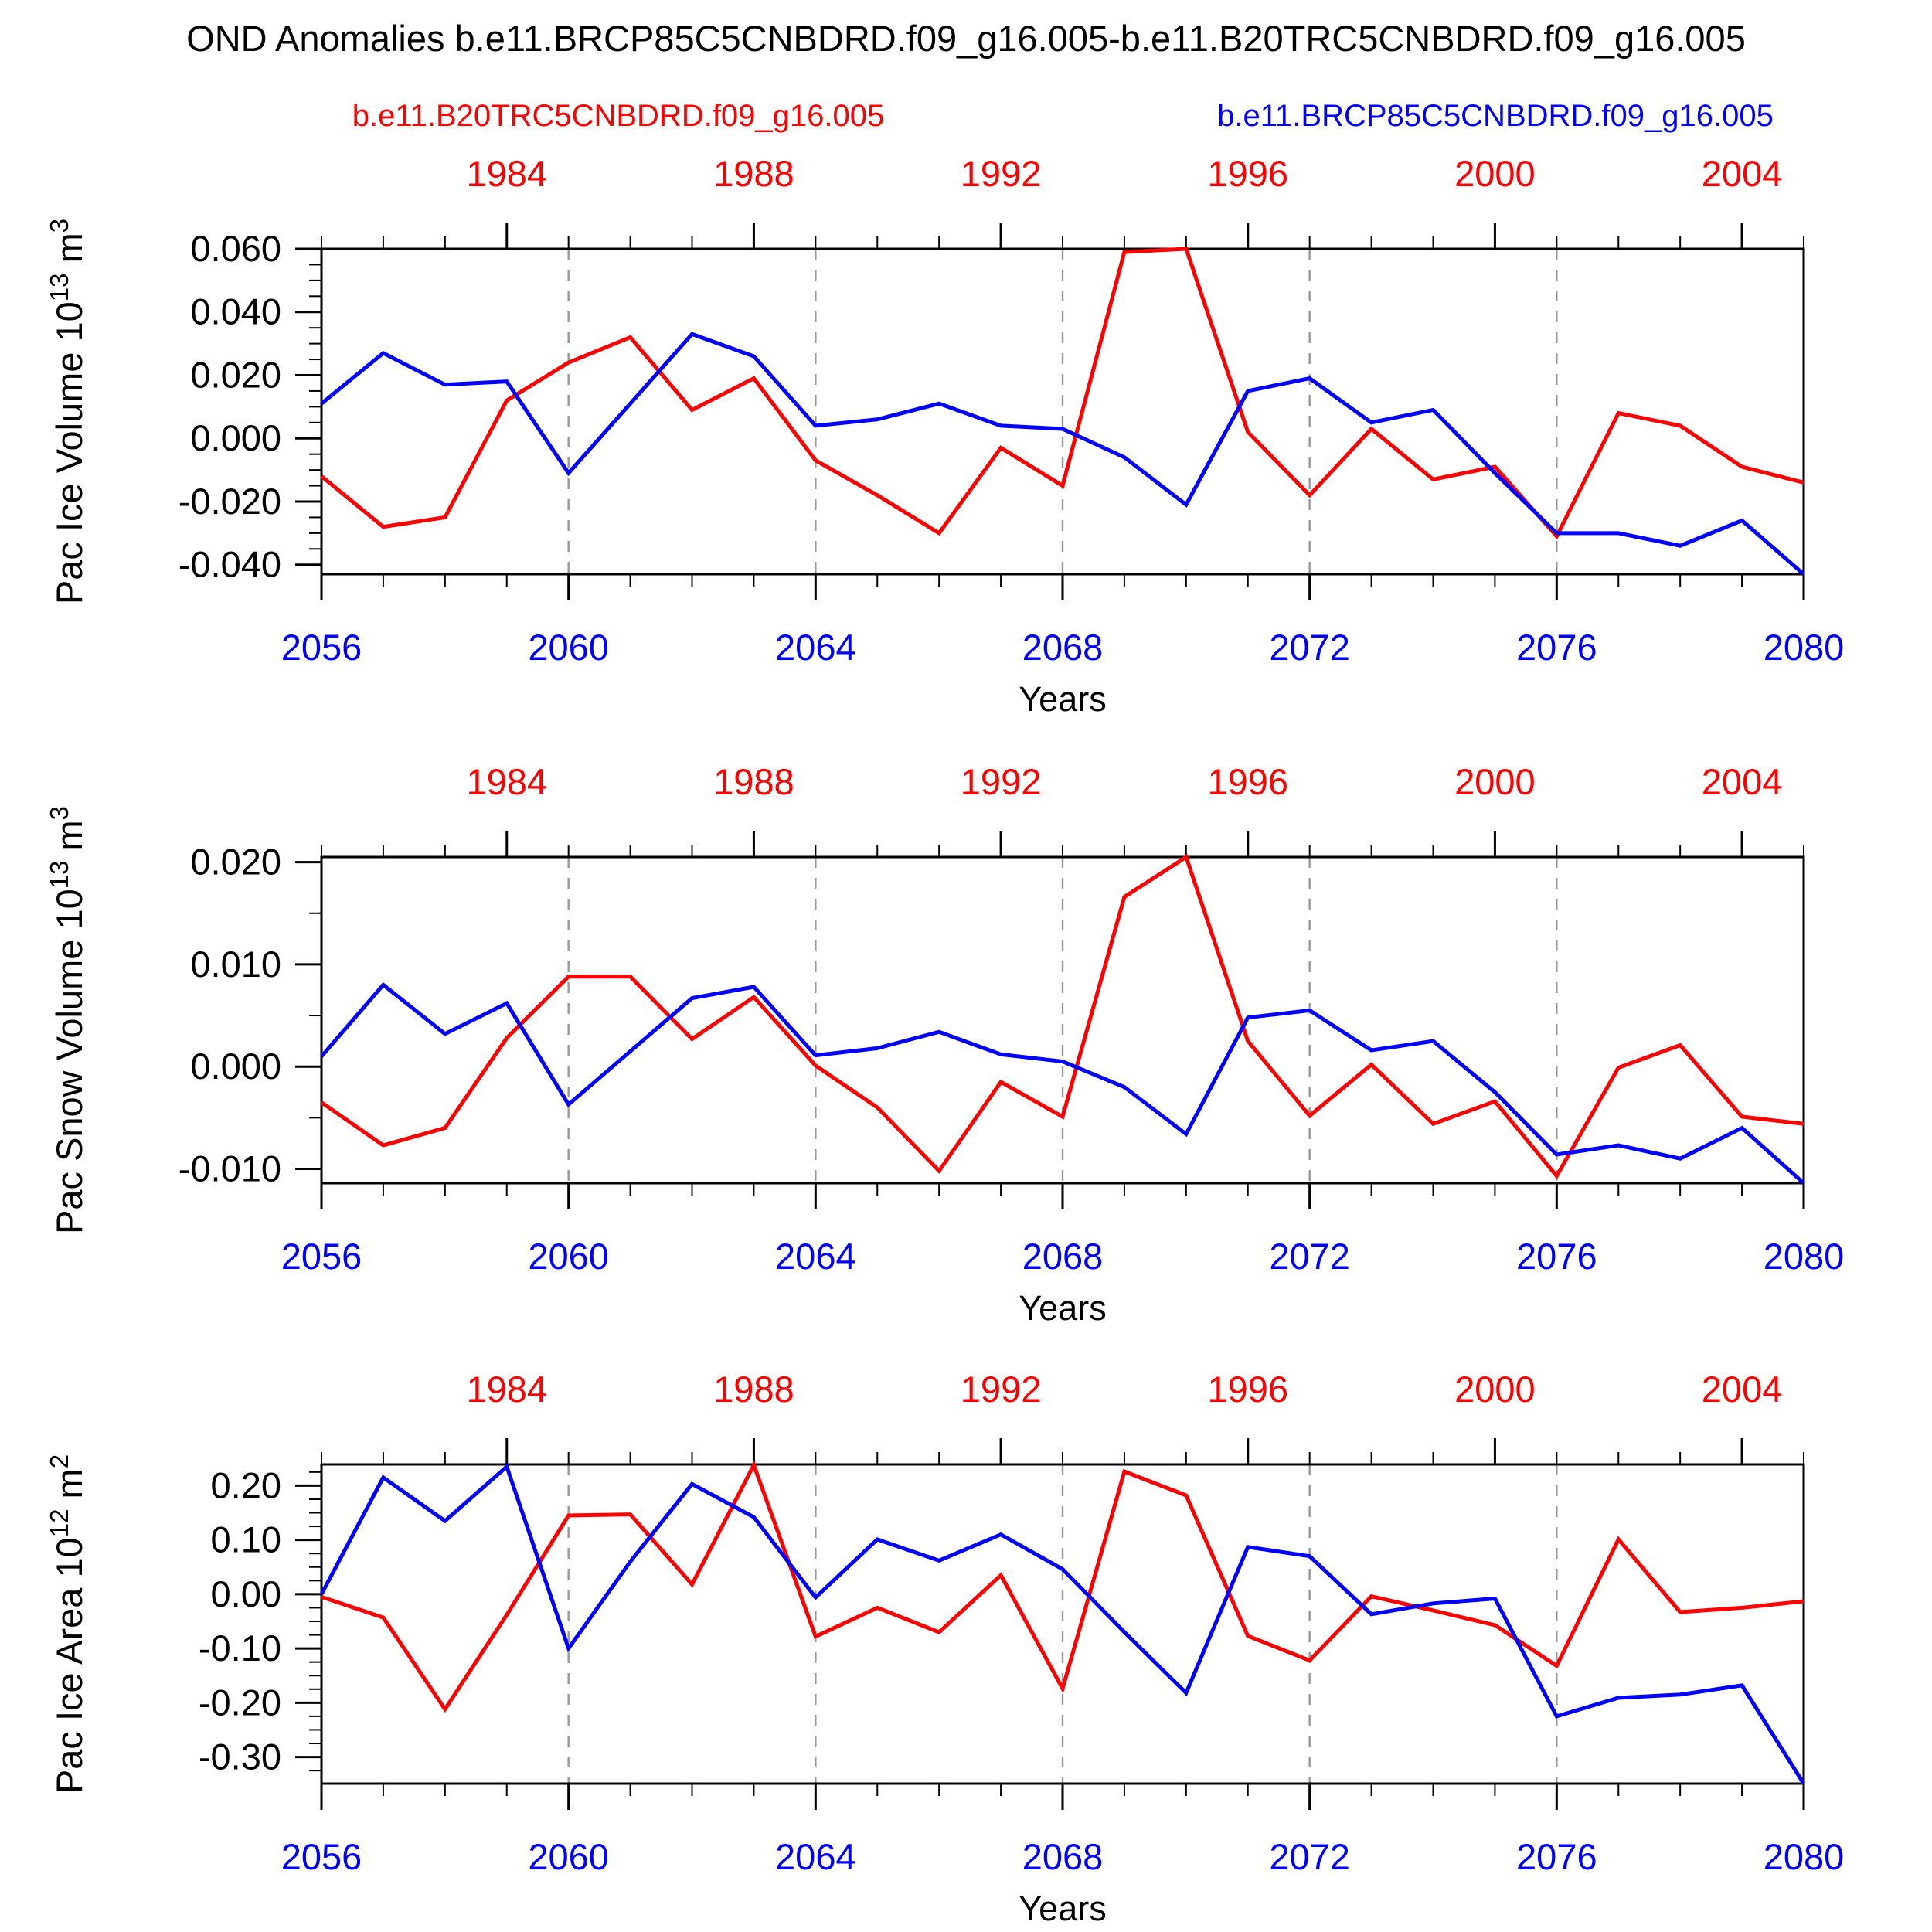 The width and height of the screenshot is (1932, 1932). Describe the element at coordinates (230, 564) in the screenshot. I see `y-tick-label: -0.040` at that location.